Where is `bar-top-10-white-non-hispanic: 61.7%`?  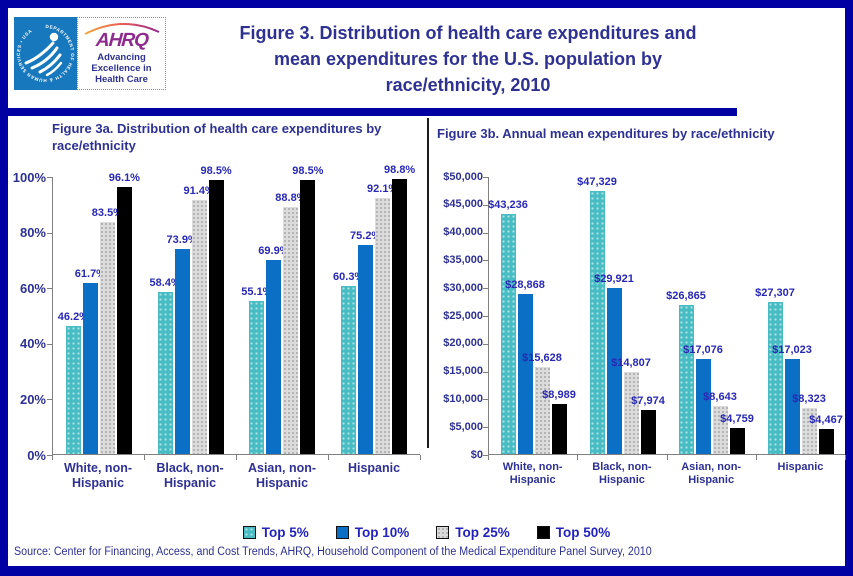
bar-top-10-white-non-hispanic: 61.7% is located at coordinates (90, 361).